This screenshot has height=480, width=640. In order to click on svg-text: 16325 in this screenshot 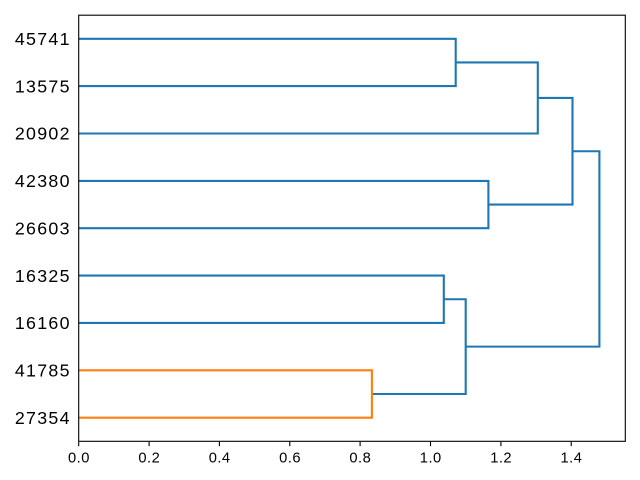, I will do `click(43, 276)`.